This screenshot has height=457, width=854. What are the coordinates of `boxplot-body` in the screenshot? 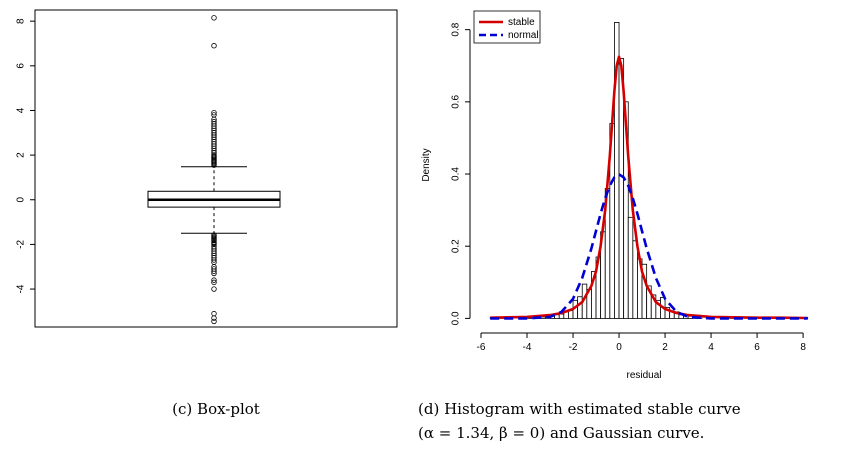 It's located at (214, 200).